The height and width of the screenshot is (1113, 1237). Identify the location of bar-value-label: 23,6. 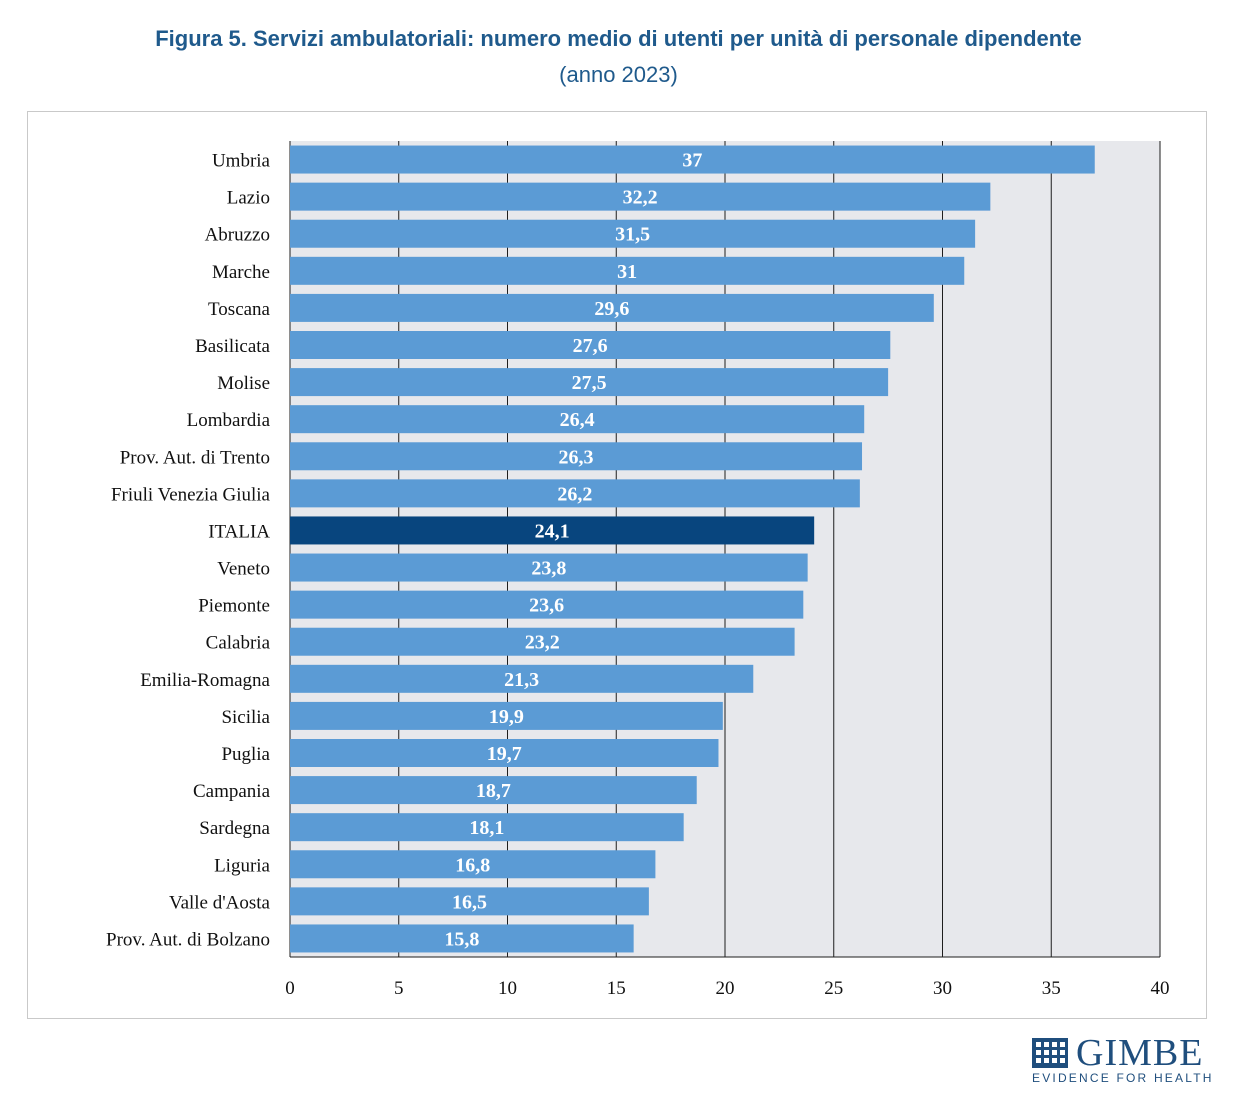
(546, 606).